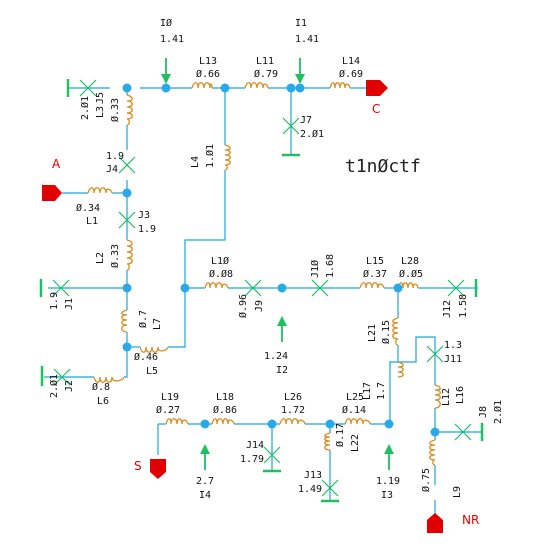  I want to click on label-J9-value: Ø.96, so click(243, 306).